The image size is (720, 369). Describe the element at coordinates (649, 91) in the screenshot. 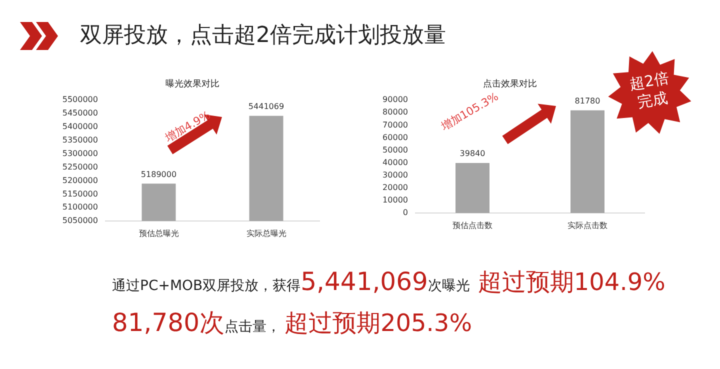

I see `annotation: 超2倍完成` at that location.